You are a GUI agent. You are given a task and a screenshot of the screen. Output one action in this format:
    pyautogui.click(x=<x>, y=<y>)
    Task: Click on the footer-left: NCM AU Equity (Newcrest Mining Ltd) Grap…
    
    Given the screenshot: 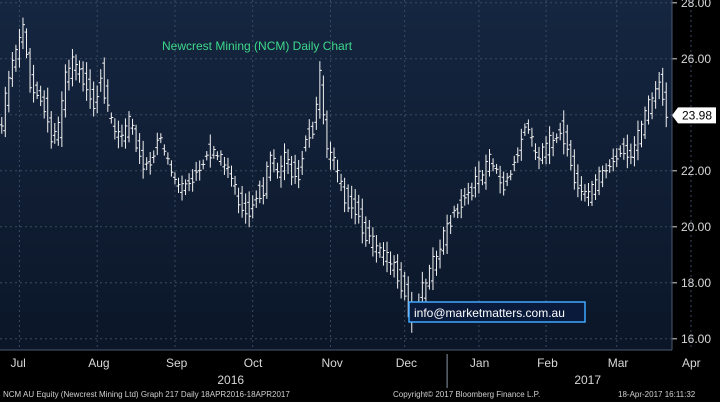 What is the action you would take?
    pyautogui.click(x=146, y=394)
    